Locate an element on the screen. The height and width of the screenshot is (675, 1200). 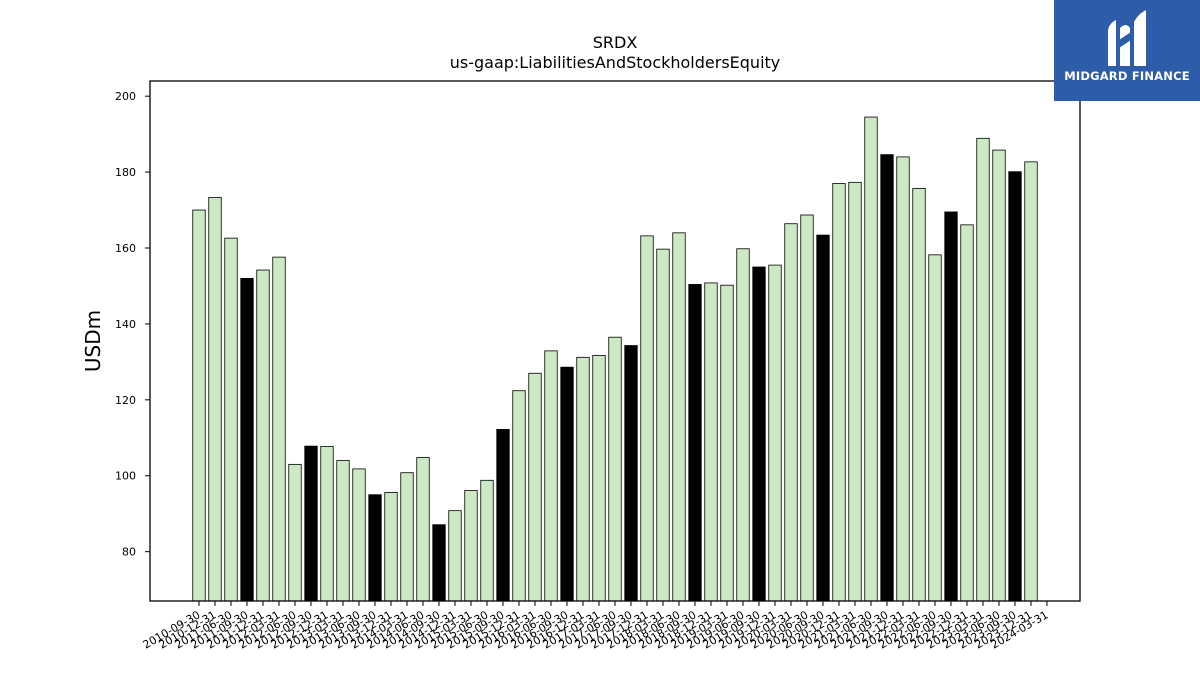
y-tick-label: 140 is located at coordinates (125, 324).